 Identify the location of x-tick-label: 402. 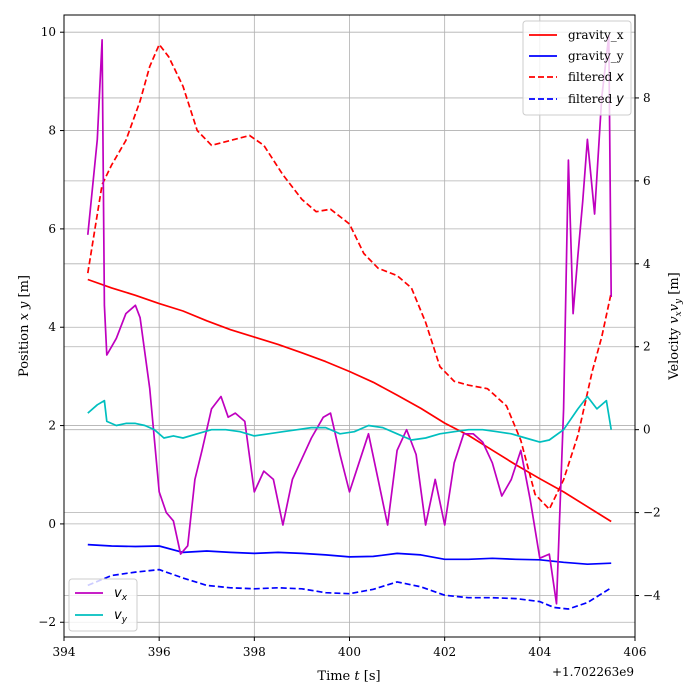
(444, 652).